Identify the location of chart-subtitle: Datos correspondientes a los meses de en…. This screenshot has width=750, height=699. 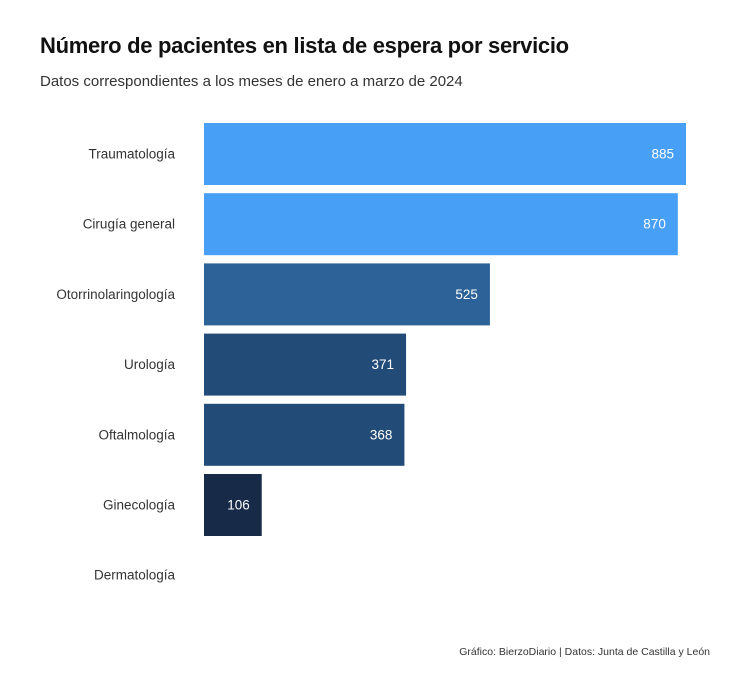
(251, 81).